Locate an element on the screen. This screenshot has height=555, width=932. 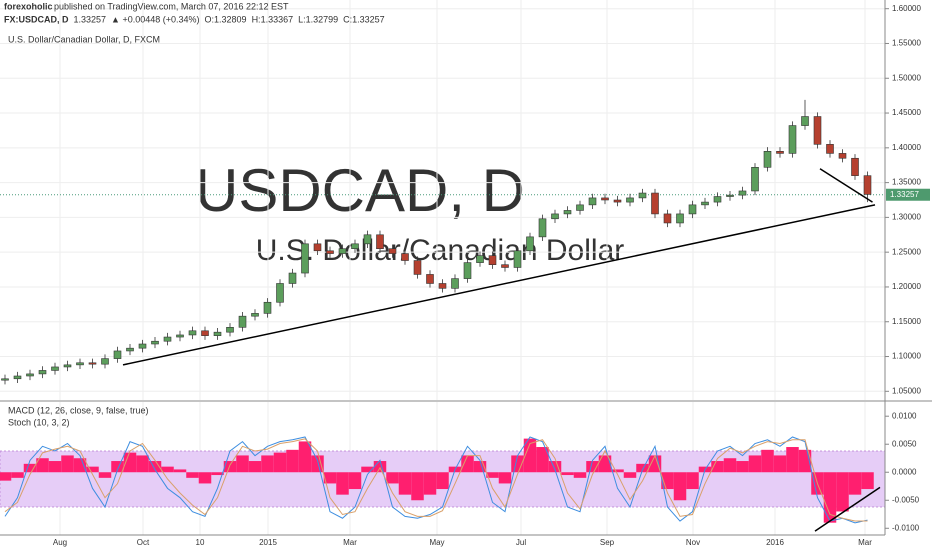
x-tick-label: 2015 is located at coordinates (268, 542).